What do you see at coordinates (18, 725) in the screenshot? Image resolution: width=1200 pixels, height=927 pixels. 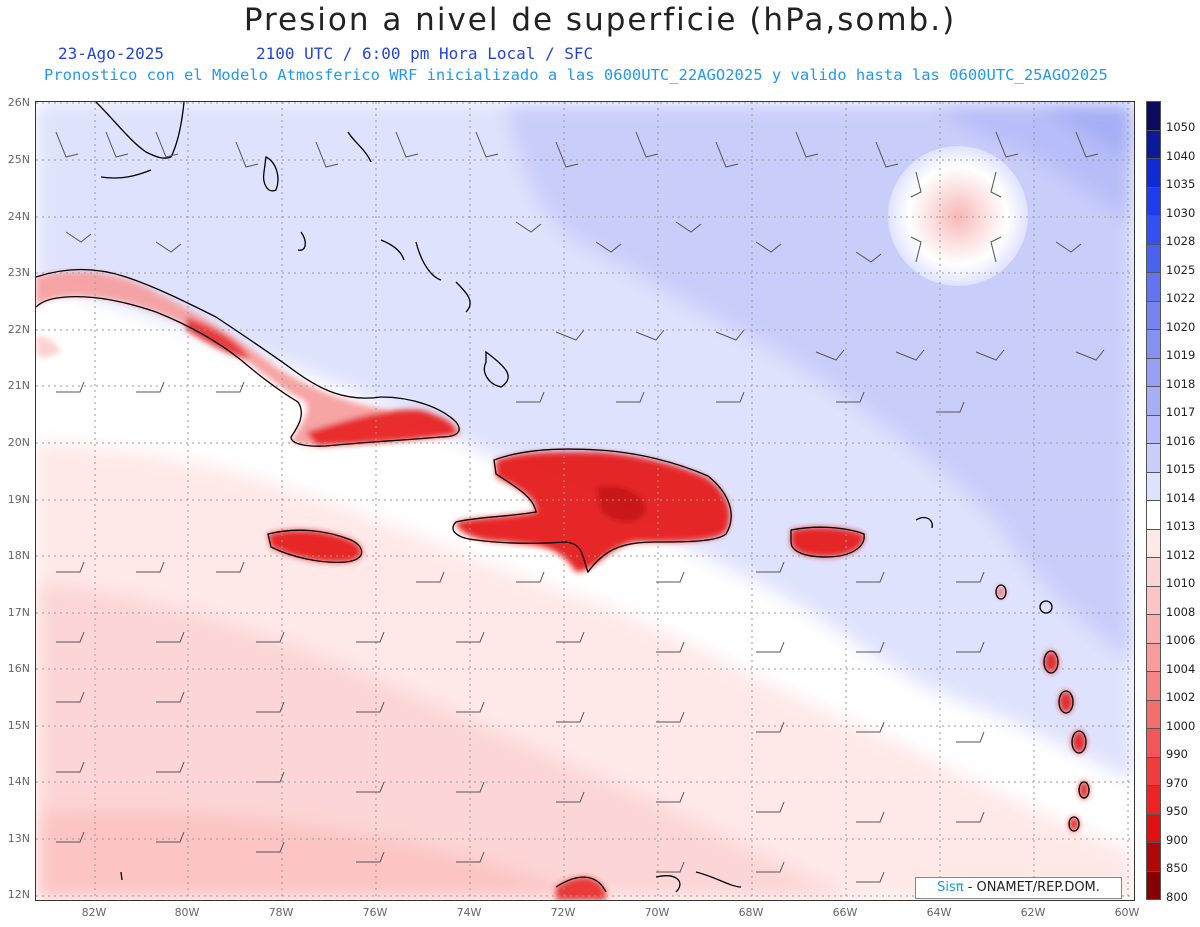 I see `lat-label: 15N` at bounding box center [18, 725].